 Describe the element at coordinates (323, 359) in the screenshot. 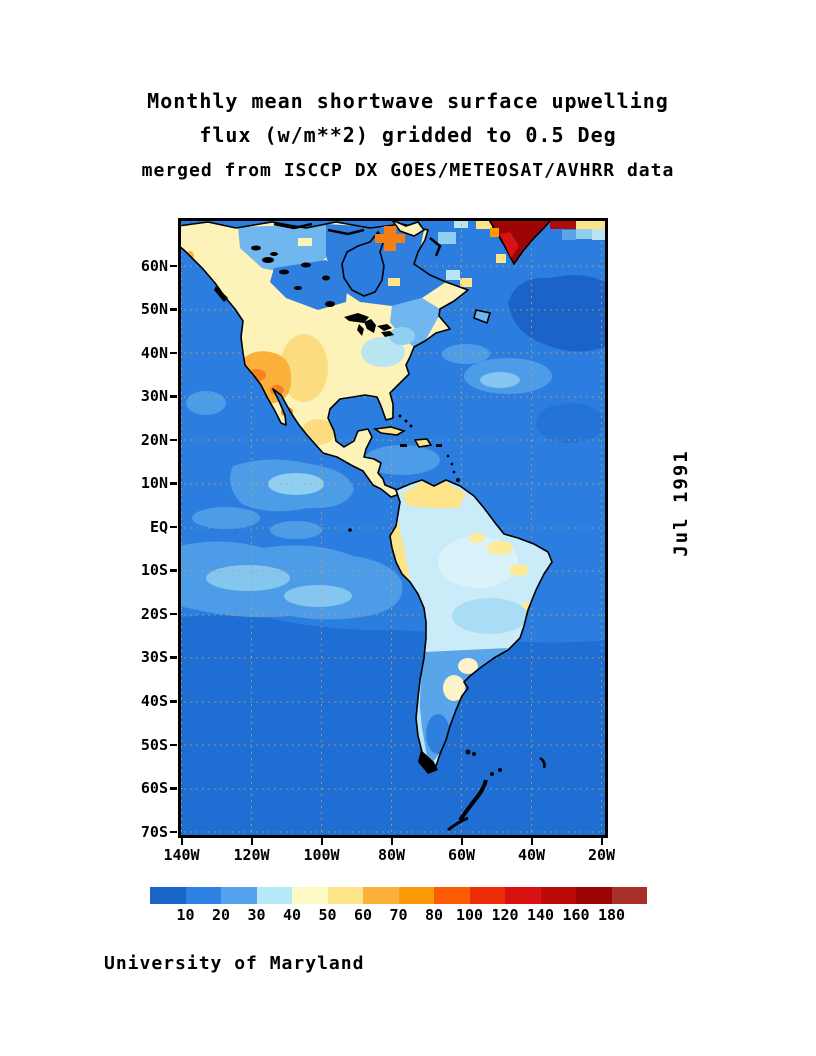

I see `north-america` at that location.